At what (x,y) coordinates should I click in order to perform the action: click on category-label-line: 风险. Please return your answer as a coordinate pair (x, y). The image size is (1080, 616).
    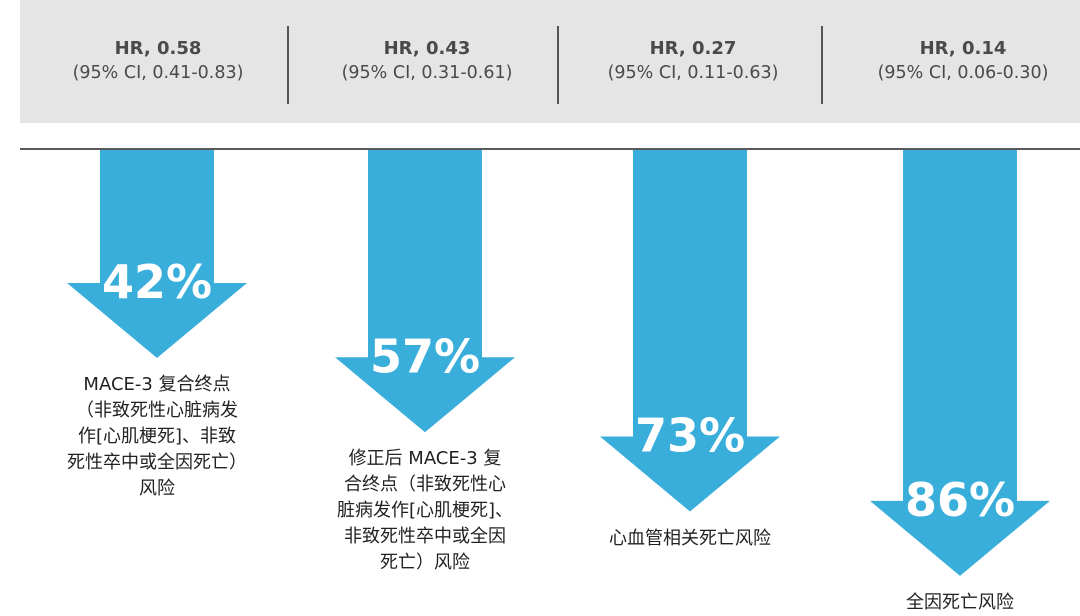
    Looking at the image, I should click on (157, 488).